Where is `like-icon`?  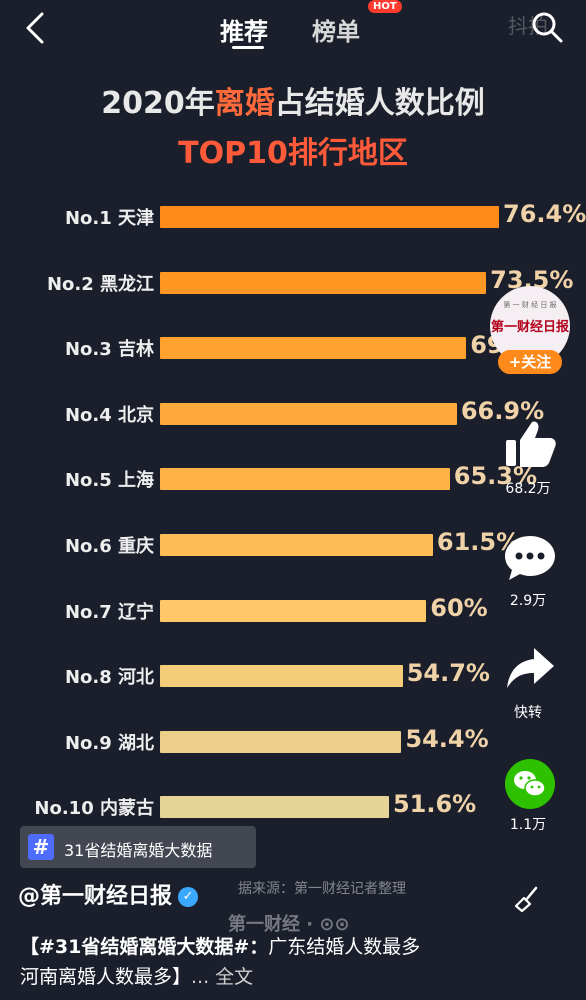 like-icon is located at coordinates (530, 444).